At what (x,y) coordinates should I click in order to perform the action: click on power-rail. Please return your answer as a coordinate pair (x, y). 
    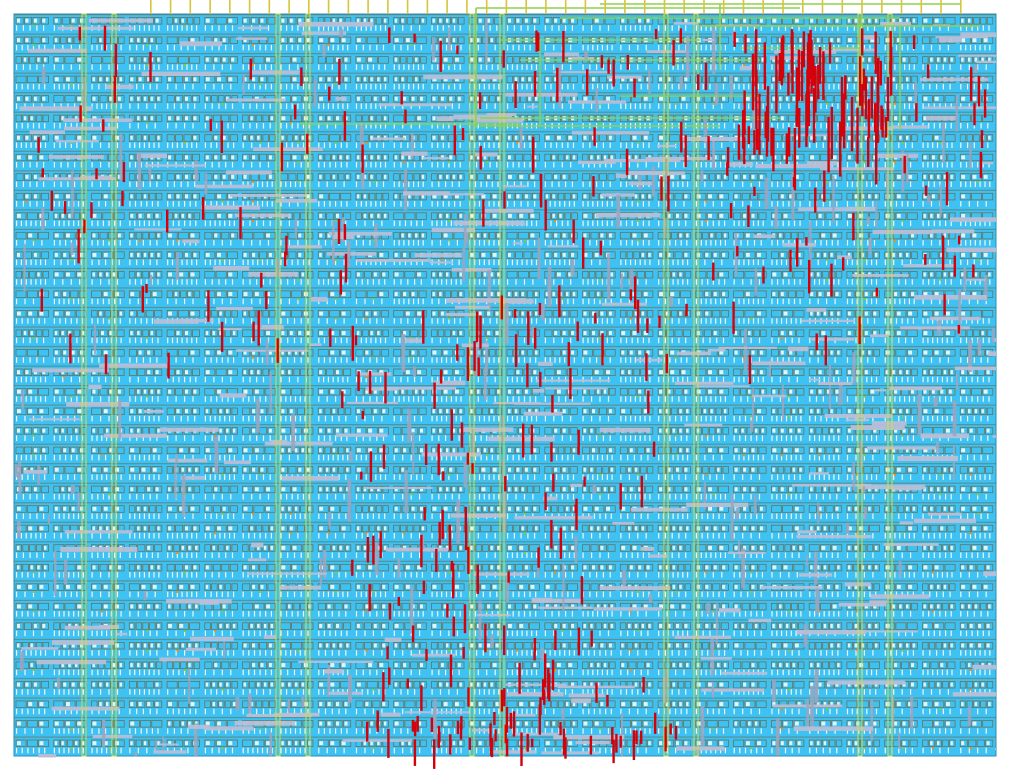
    Looking at the image, I should click on (505, 288).